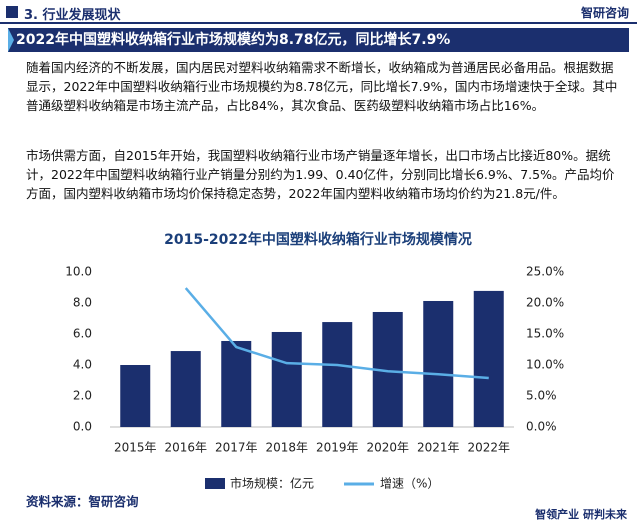  I want to click on legend-label: 增速（%）, so click(409, 484).